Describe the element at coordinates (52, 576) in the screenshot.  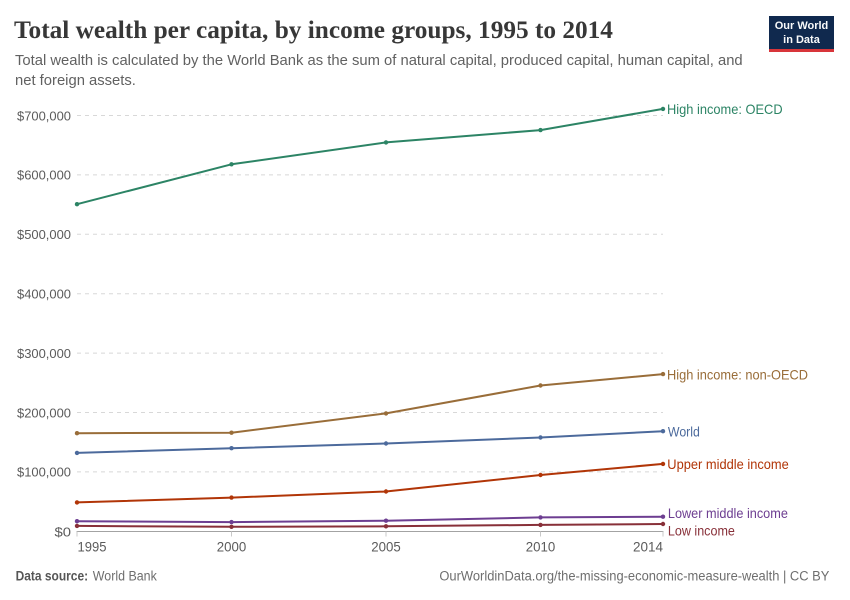
I see `svg-text: Data source:` at that location.